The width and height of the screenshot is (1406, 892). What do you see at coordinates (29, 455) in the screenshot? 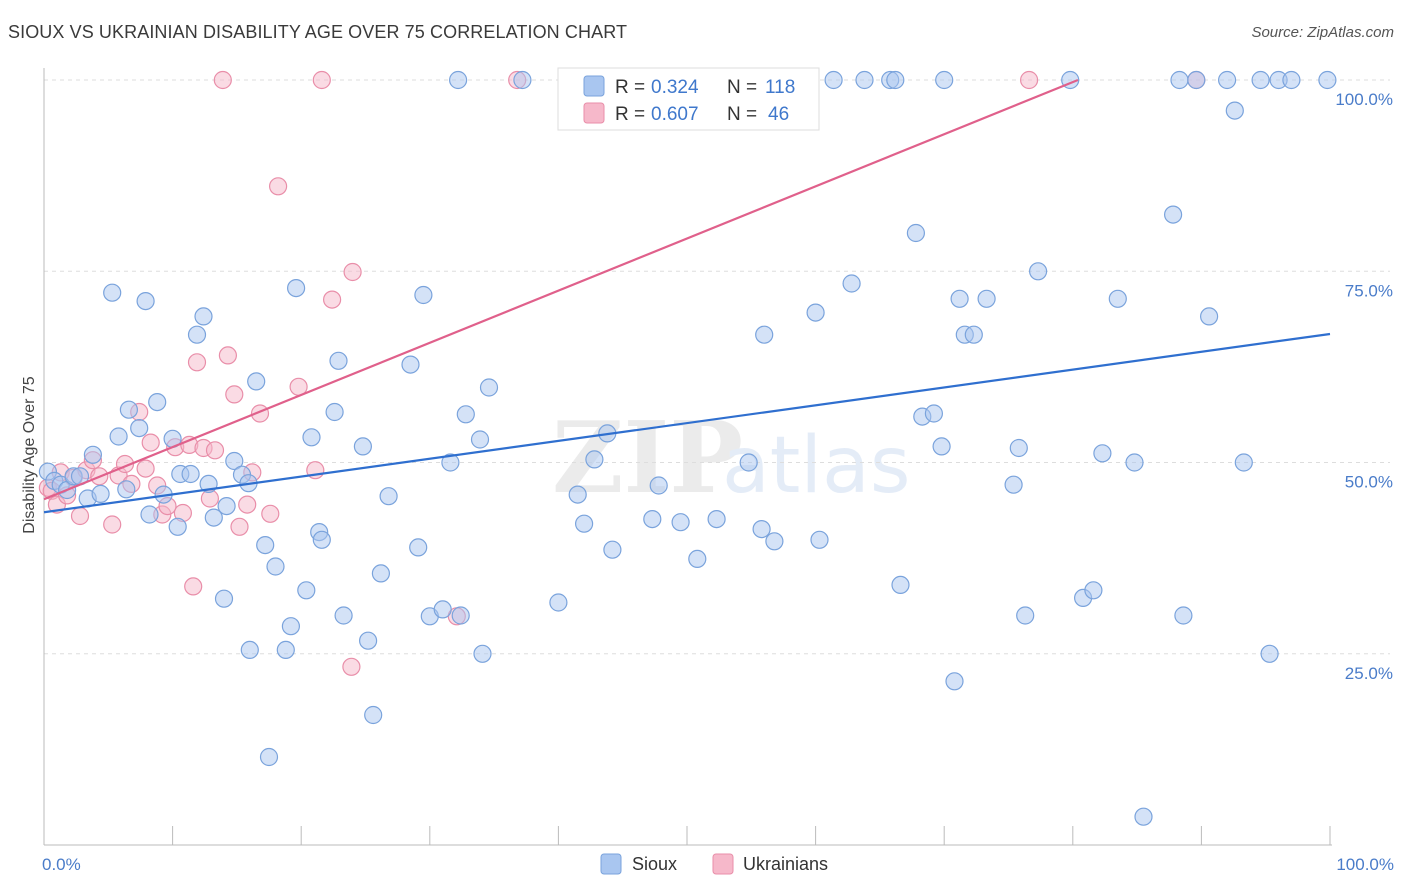
I see `y-axis-label: Disability Age Over 75` at bounding box center [29, 455].